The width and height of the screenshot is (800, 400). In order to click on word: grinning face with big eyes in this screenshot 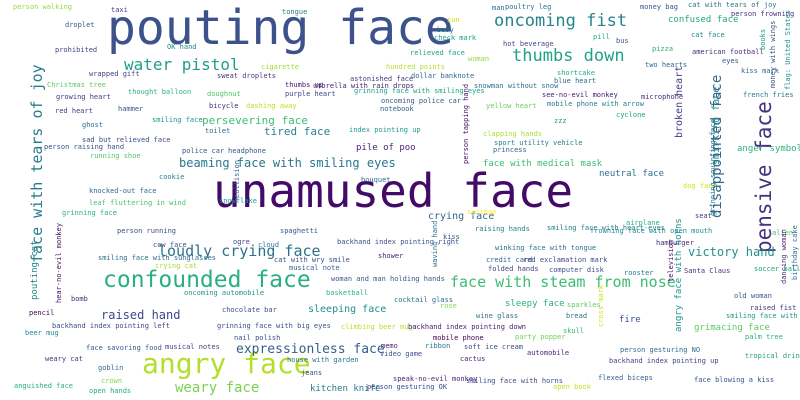, I will do `click(274, 326)`.